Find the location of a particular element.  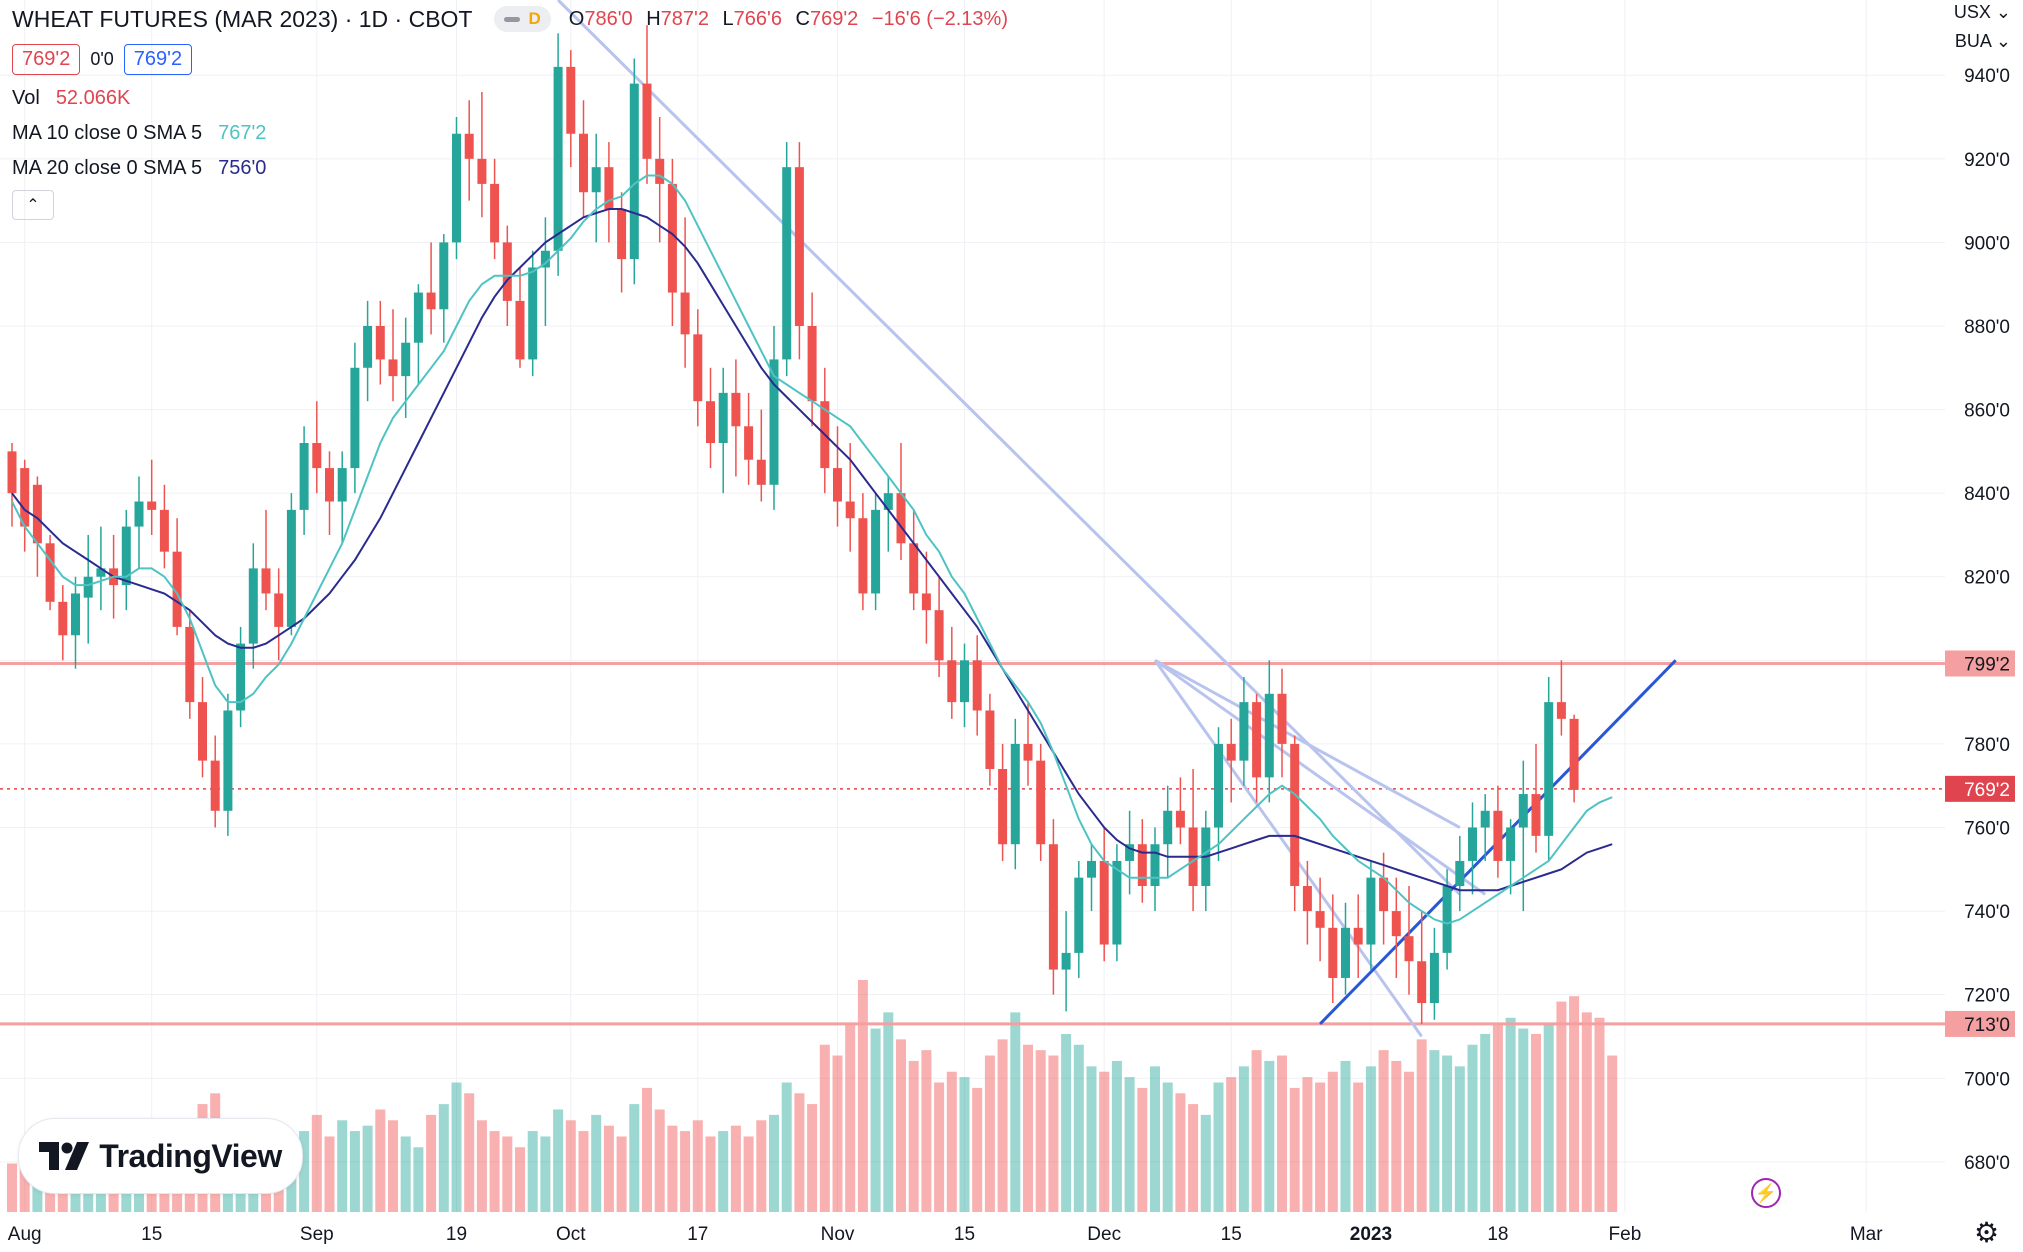

high-label: H is located at coordinates (653, 18).